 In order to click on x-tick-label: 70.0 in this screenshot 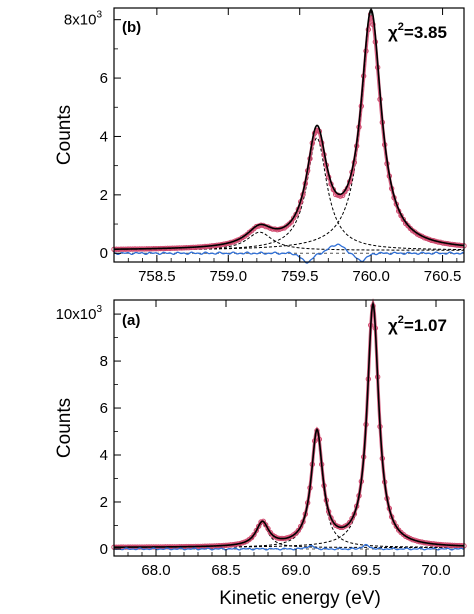, I will do `click(435, 570)`.